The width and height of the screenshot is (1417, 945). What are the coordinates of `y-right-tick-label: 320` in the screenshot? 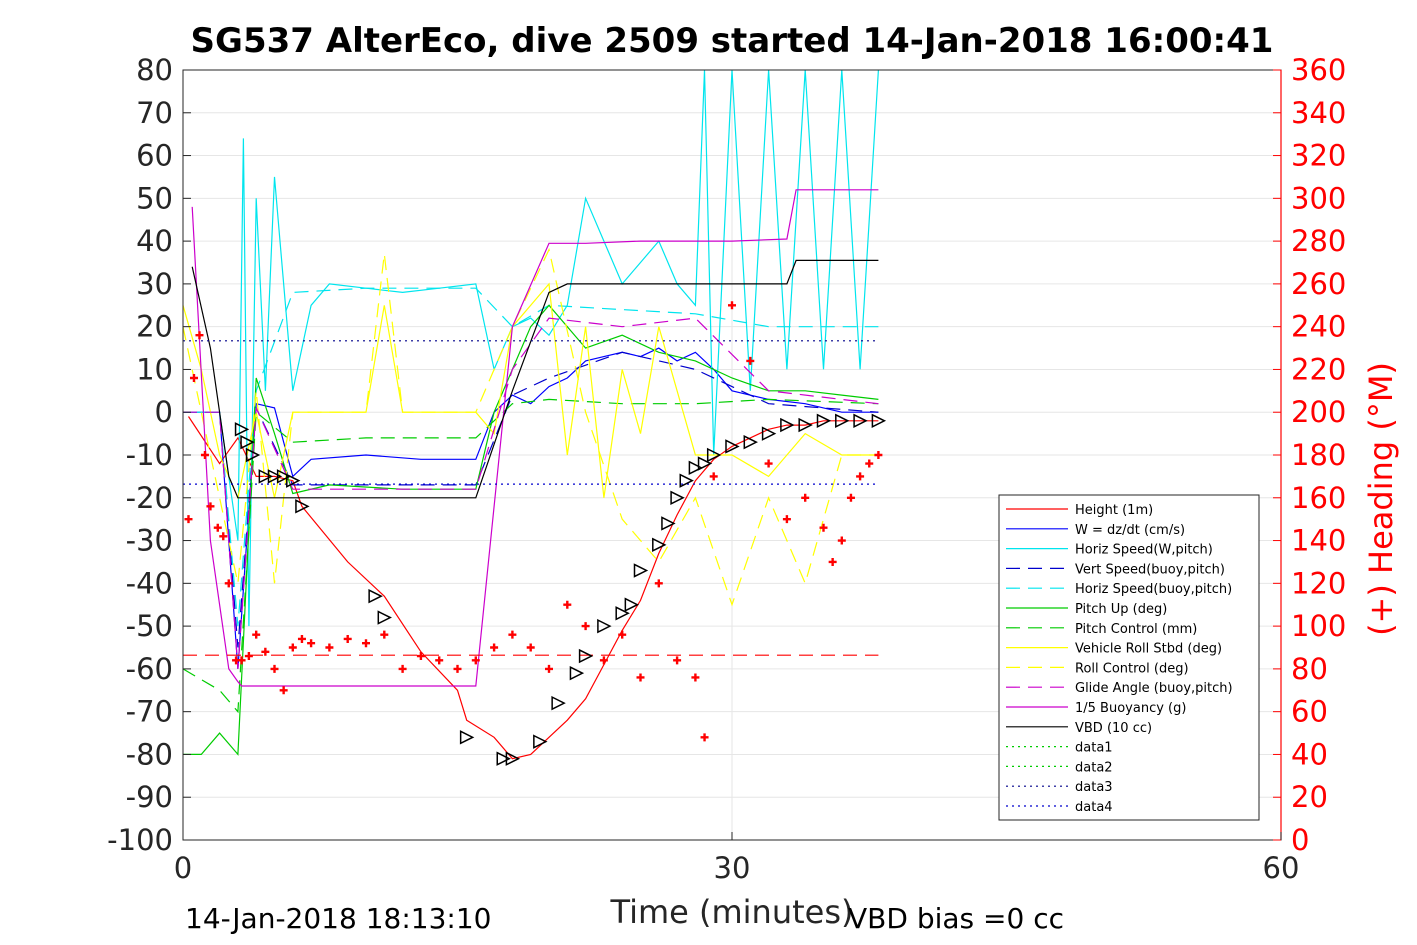 It's located at (1318, 156).